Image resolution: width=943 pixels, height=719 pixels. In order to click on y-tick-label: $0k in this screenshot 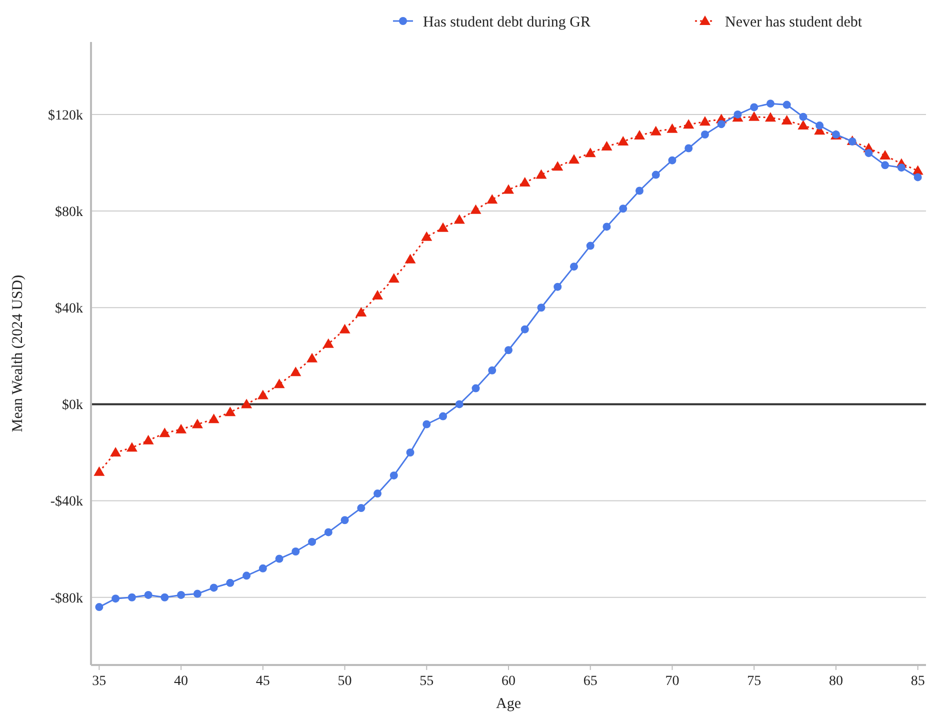, I will do `click(72, 406)`.